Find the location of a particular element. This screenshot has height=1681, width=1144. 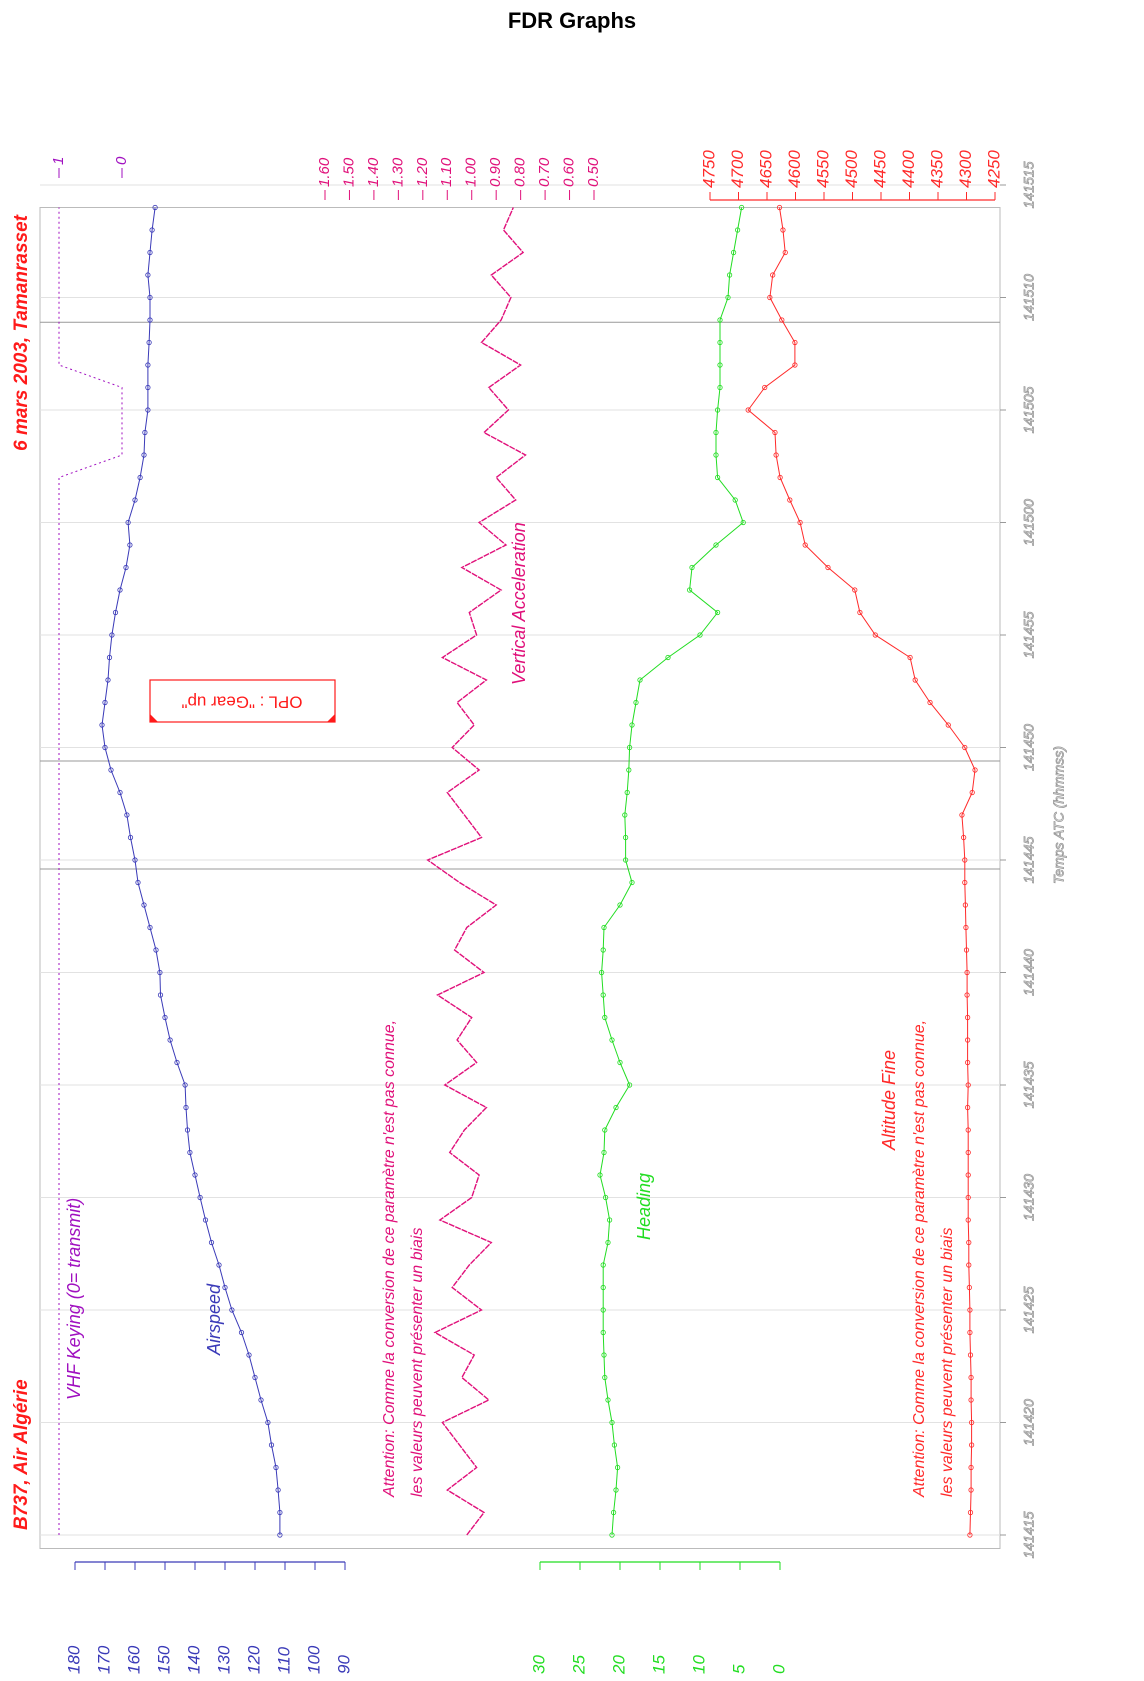

y-tick-label: 20 is located at coordinates (618, 1665).